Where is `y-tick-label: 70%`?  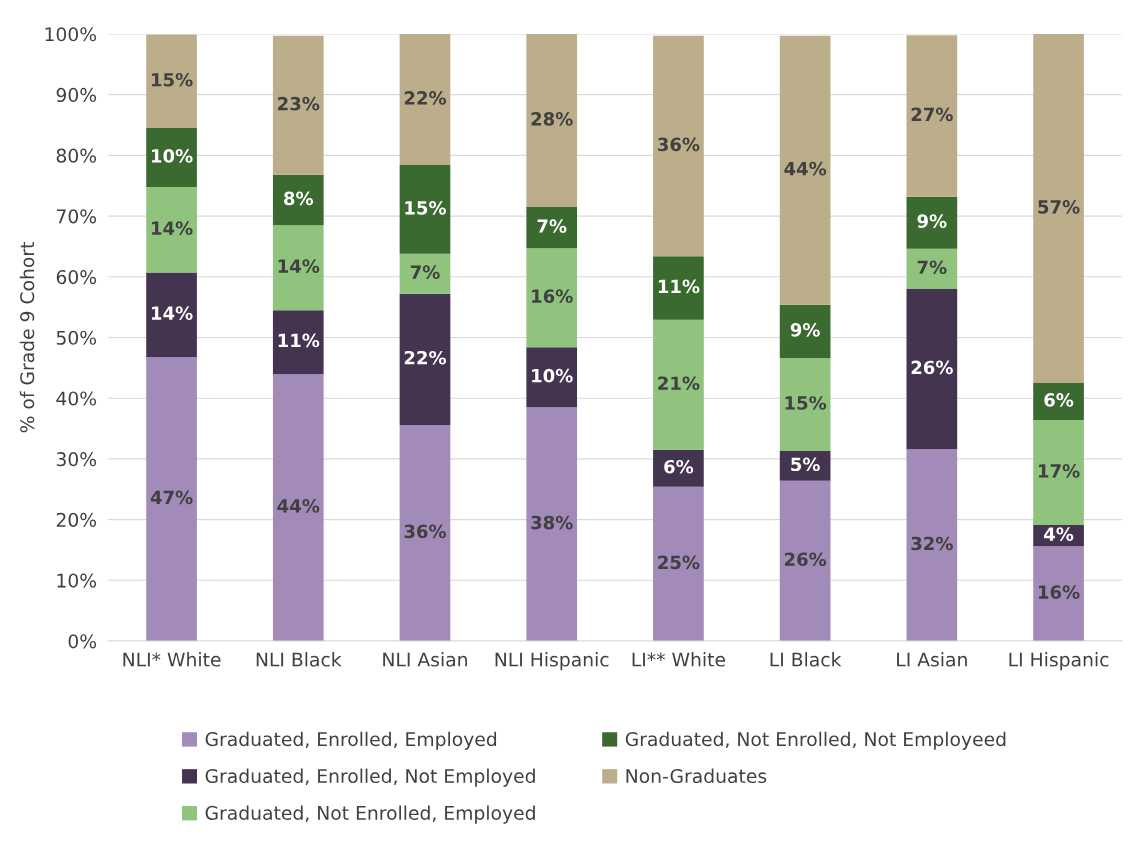
y-tick-label: 70% is located at coordinates (76, 216).